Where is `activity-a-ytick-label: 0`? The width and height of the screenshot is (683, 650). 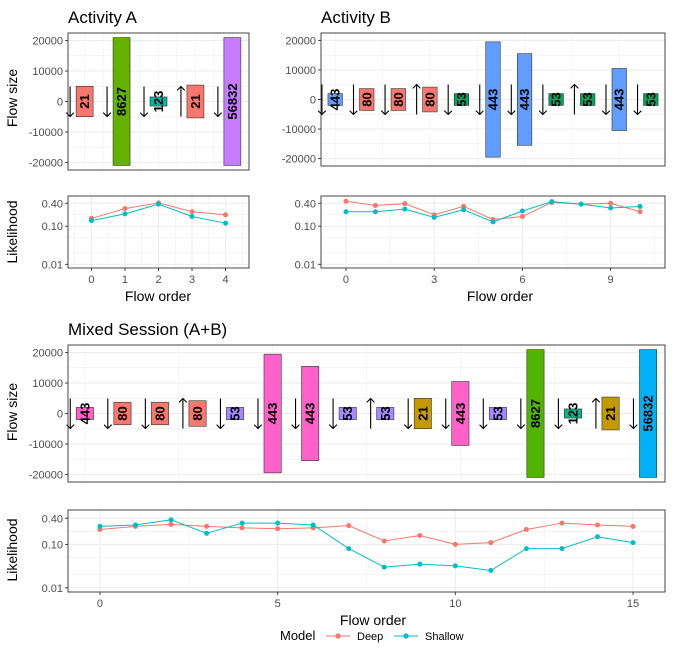
activity-a-ytick-label: 0 is located at coordinates (60, 103).